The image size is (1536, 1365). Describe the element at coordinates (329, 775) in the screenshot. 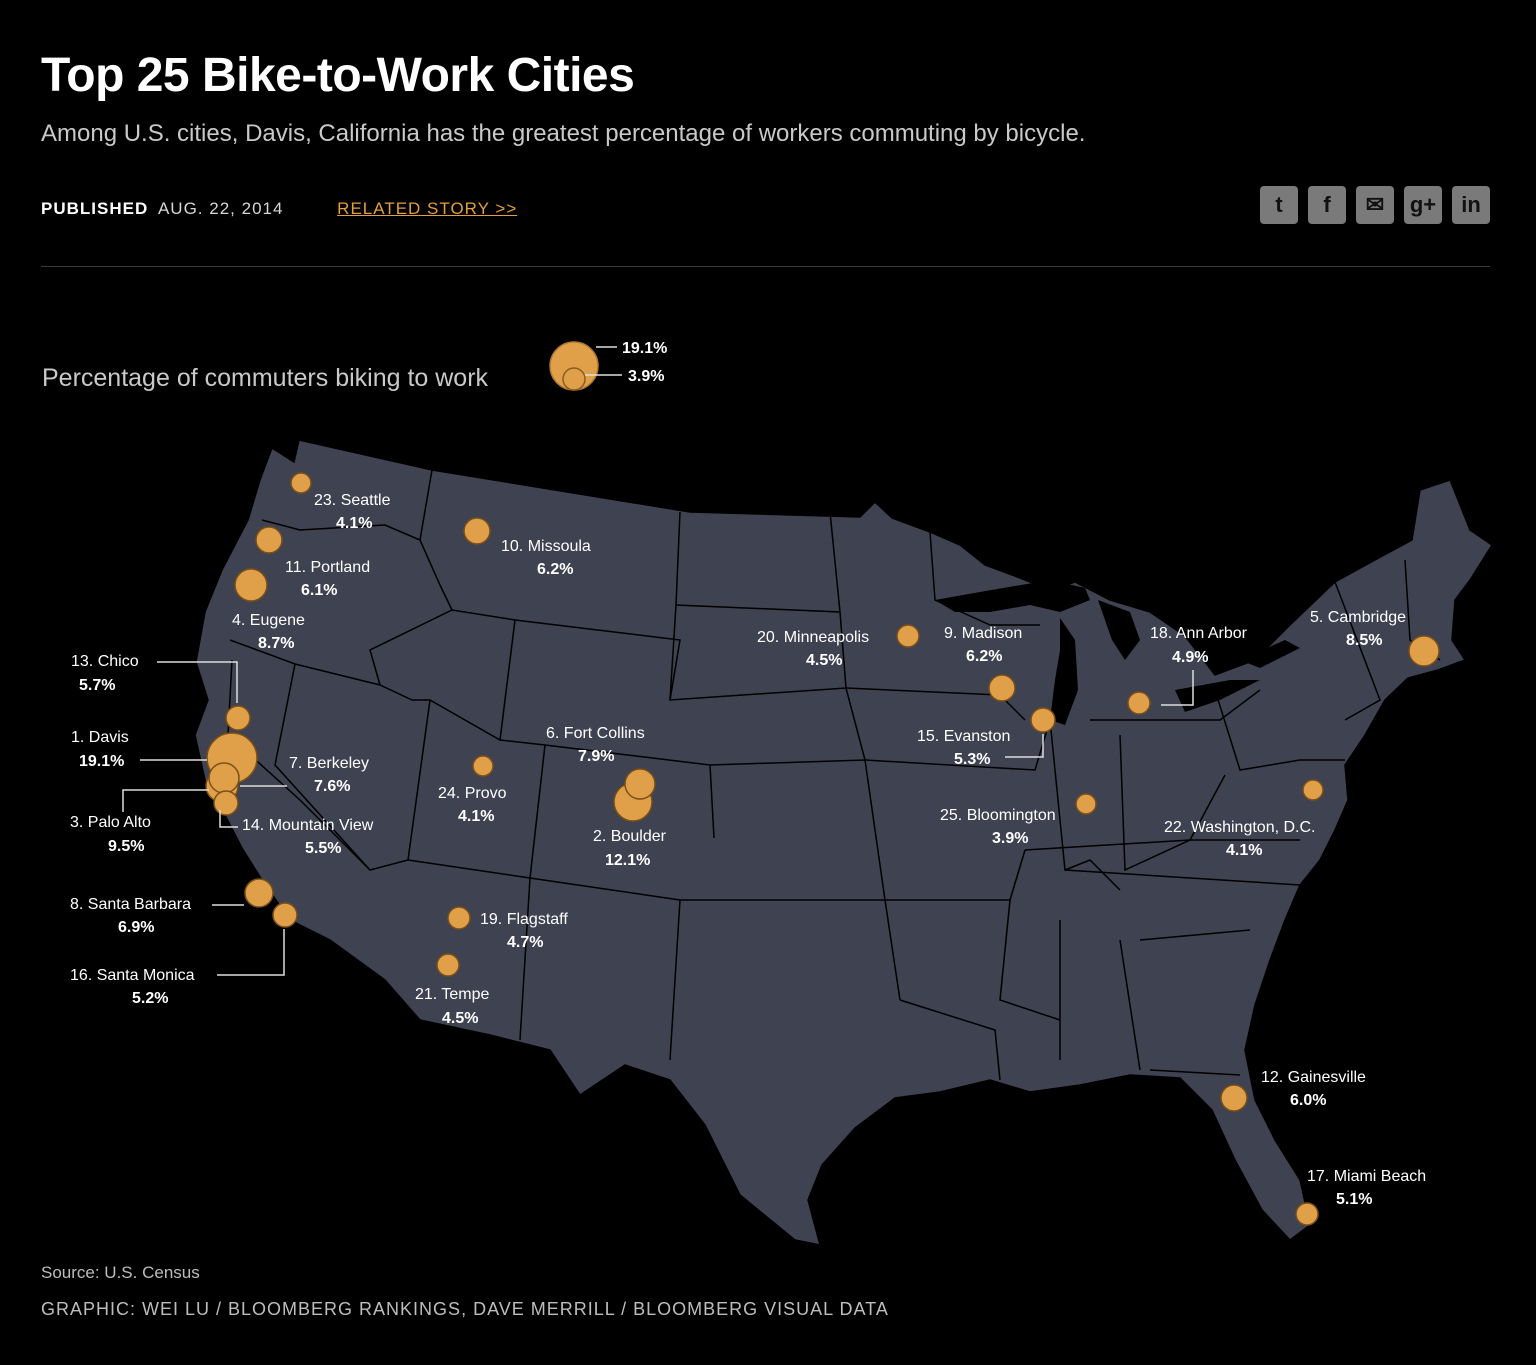

I see `label-berkeley: 7. Berkeley 7.6%` at that location.